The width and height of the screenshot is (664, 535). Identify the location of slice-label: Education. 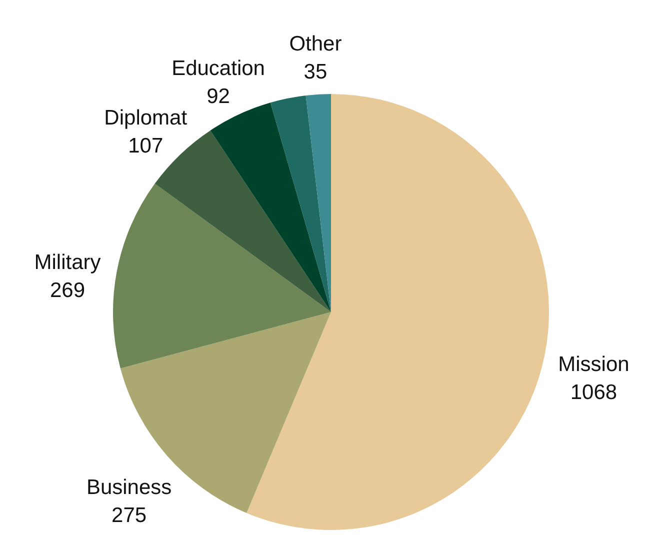
(218, 68).